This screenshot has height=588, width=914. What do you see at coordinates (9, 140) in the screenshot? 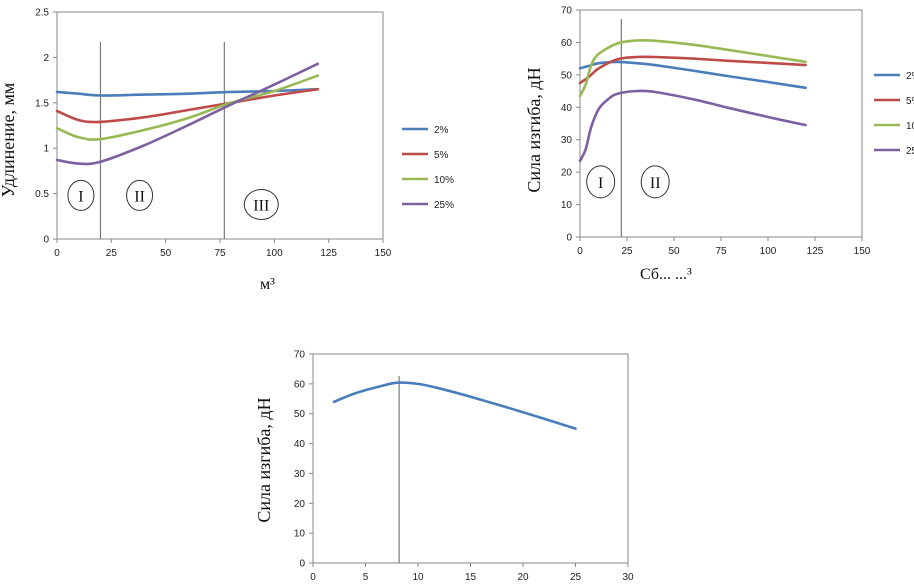
I see `y-axis-label: Удлинение, мм` at bounding box center [9, 140].